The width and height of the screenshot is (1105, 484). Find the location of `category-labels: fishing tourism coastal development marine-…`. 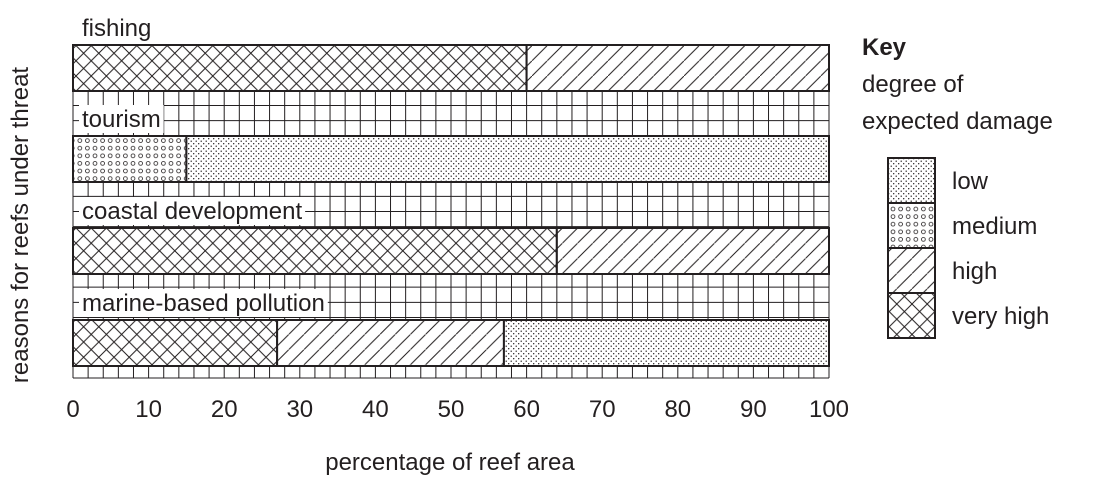

category-labels: fishing tourism coastal development marine-… is located at coordinates (203, 165).